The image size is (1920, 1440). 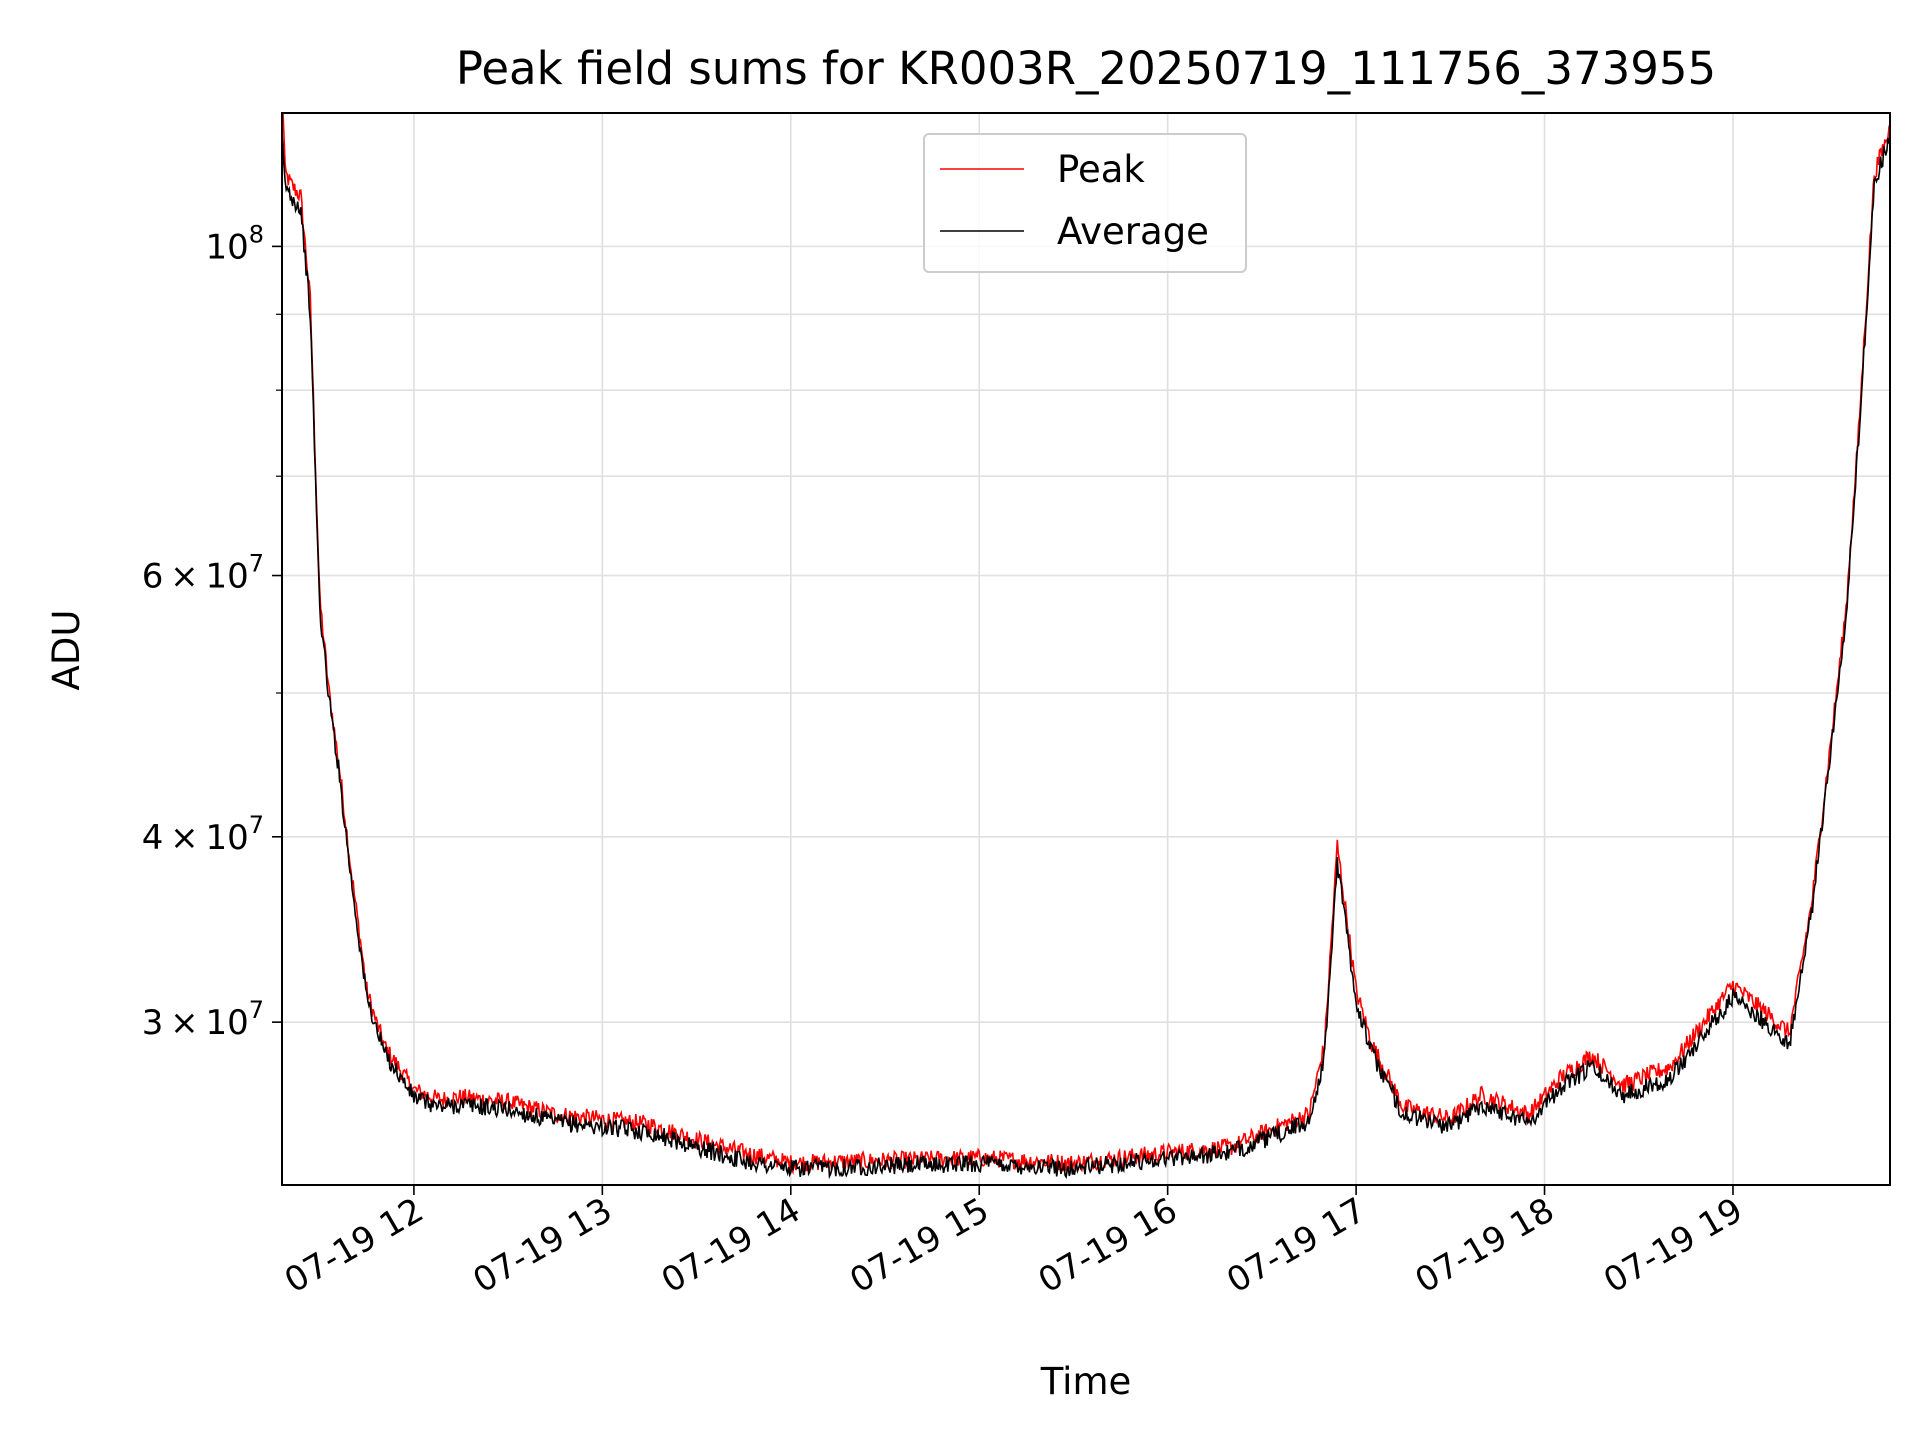 What do you see at coordinates (1085, 203) in the screenshot?
I see `legend: Peak Average` at bounding box center [1085, 203].